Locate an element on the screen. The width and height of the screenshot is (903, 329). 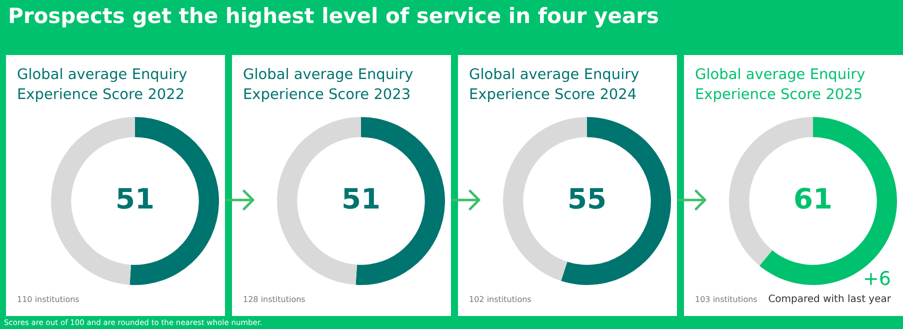
chart-title: Global average Enquiry Experience Score 2022 is located at coordinates (102, 85).